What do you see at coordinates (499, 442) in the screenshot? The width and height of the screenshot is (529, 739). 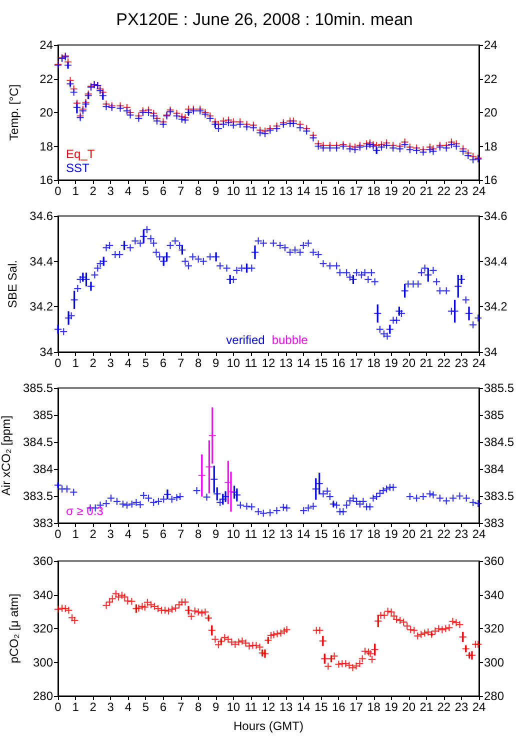 I see `y2-tick-label: 384.5` at bounding box center [499, 442].